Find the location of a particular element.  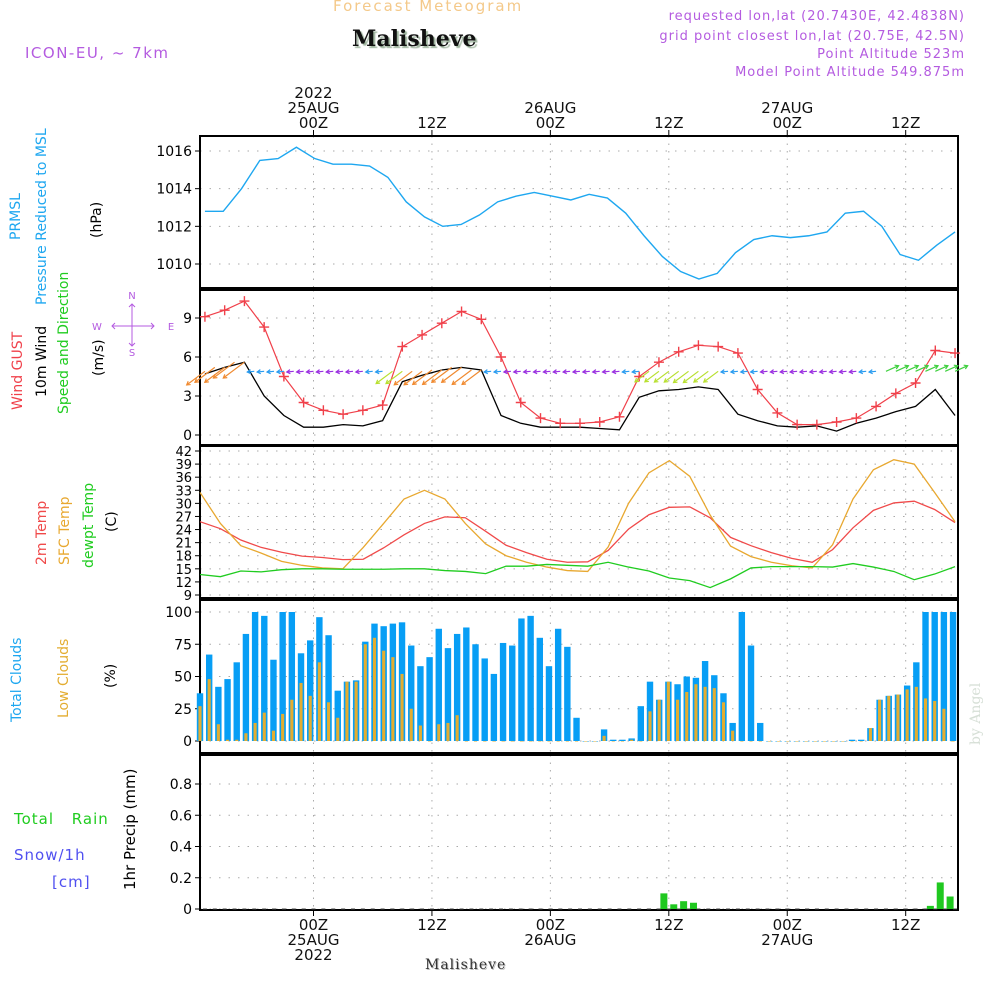

y-tick-label: 1010 is located at coordinates (174, 265).